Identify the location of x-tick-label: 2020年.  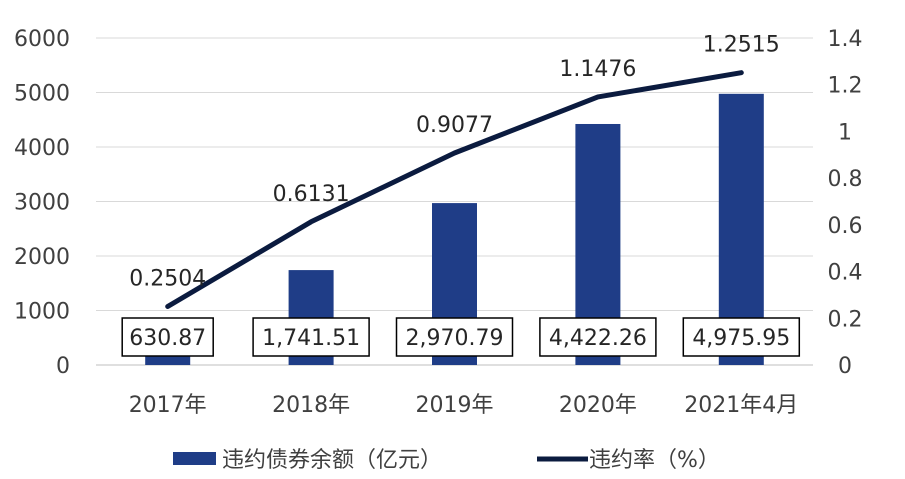
(598, 405).